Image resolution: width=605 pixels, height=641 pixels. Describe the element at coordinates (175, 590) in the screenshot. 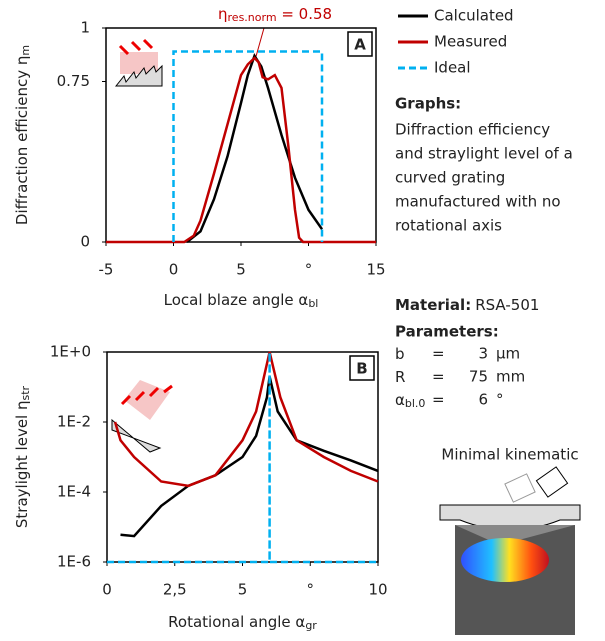

I see `x-tick-label: 2,5` at that location.